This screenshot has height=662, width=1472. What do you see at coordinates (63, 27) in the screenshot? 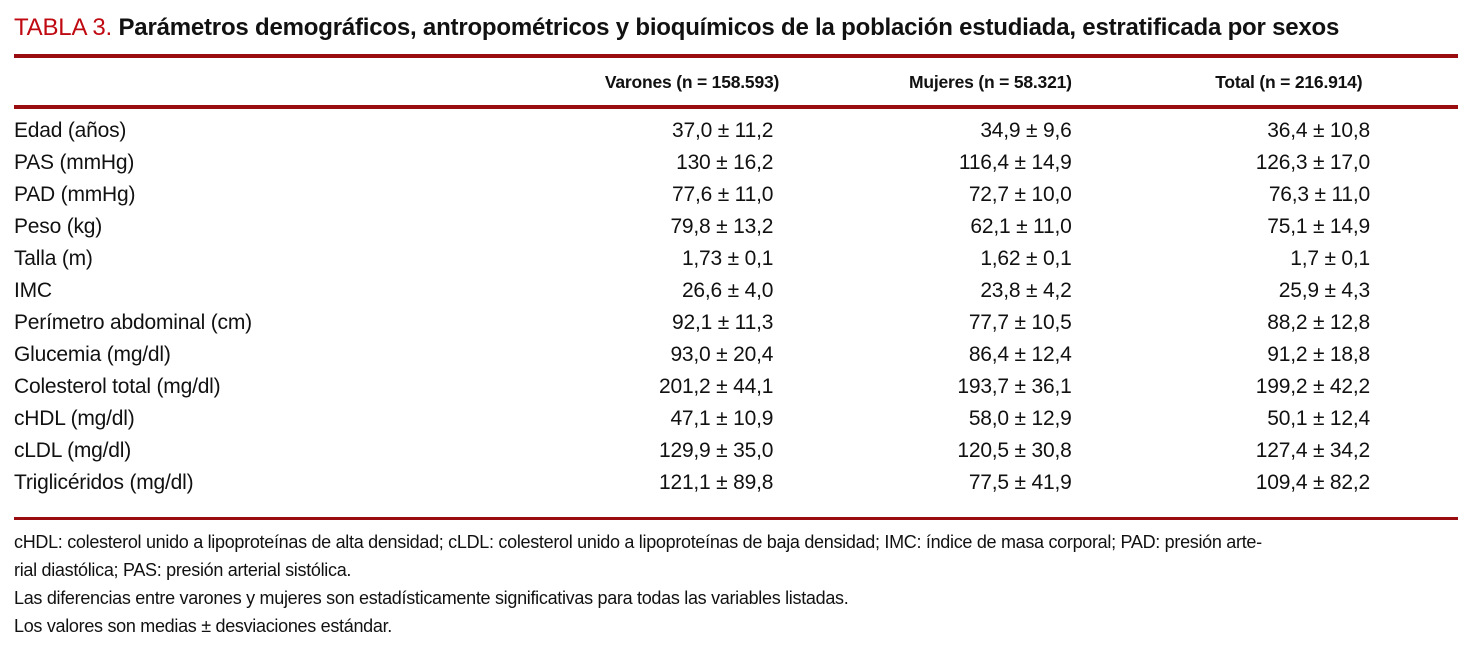
I see `table-number-label: TABLA 3.` at bounding box center [63, 27].